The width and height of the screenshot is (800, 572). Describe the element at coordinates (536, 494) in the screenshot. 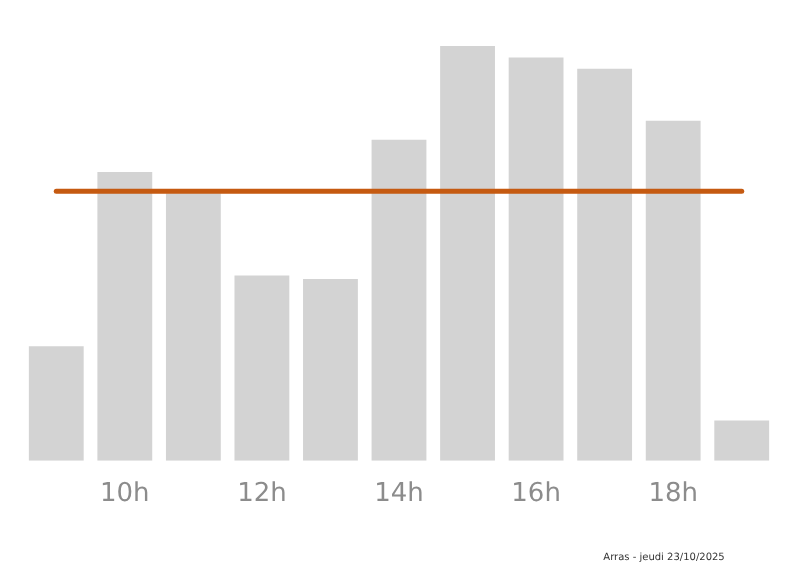

I see `x-tick-label: 16h` at that location.